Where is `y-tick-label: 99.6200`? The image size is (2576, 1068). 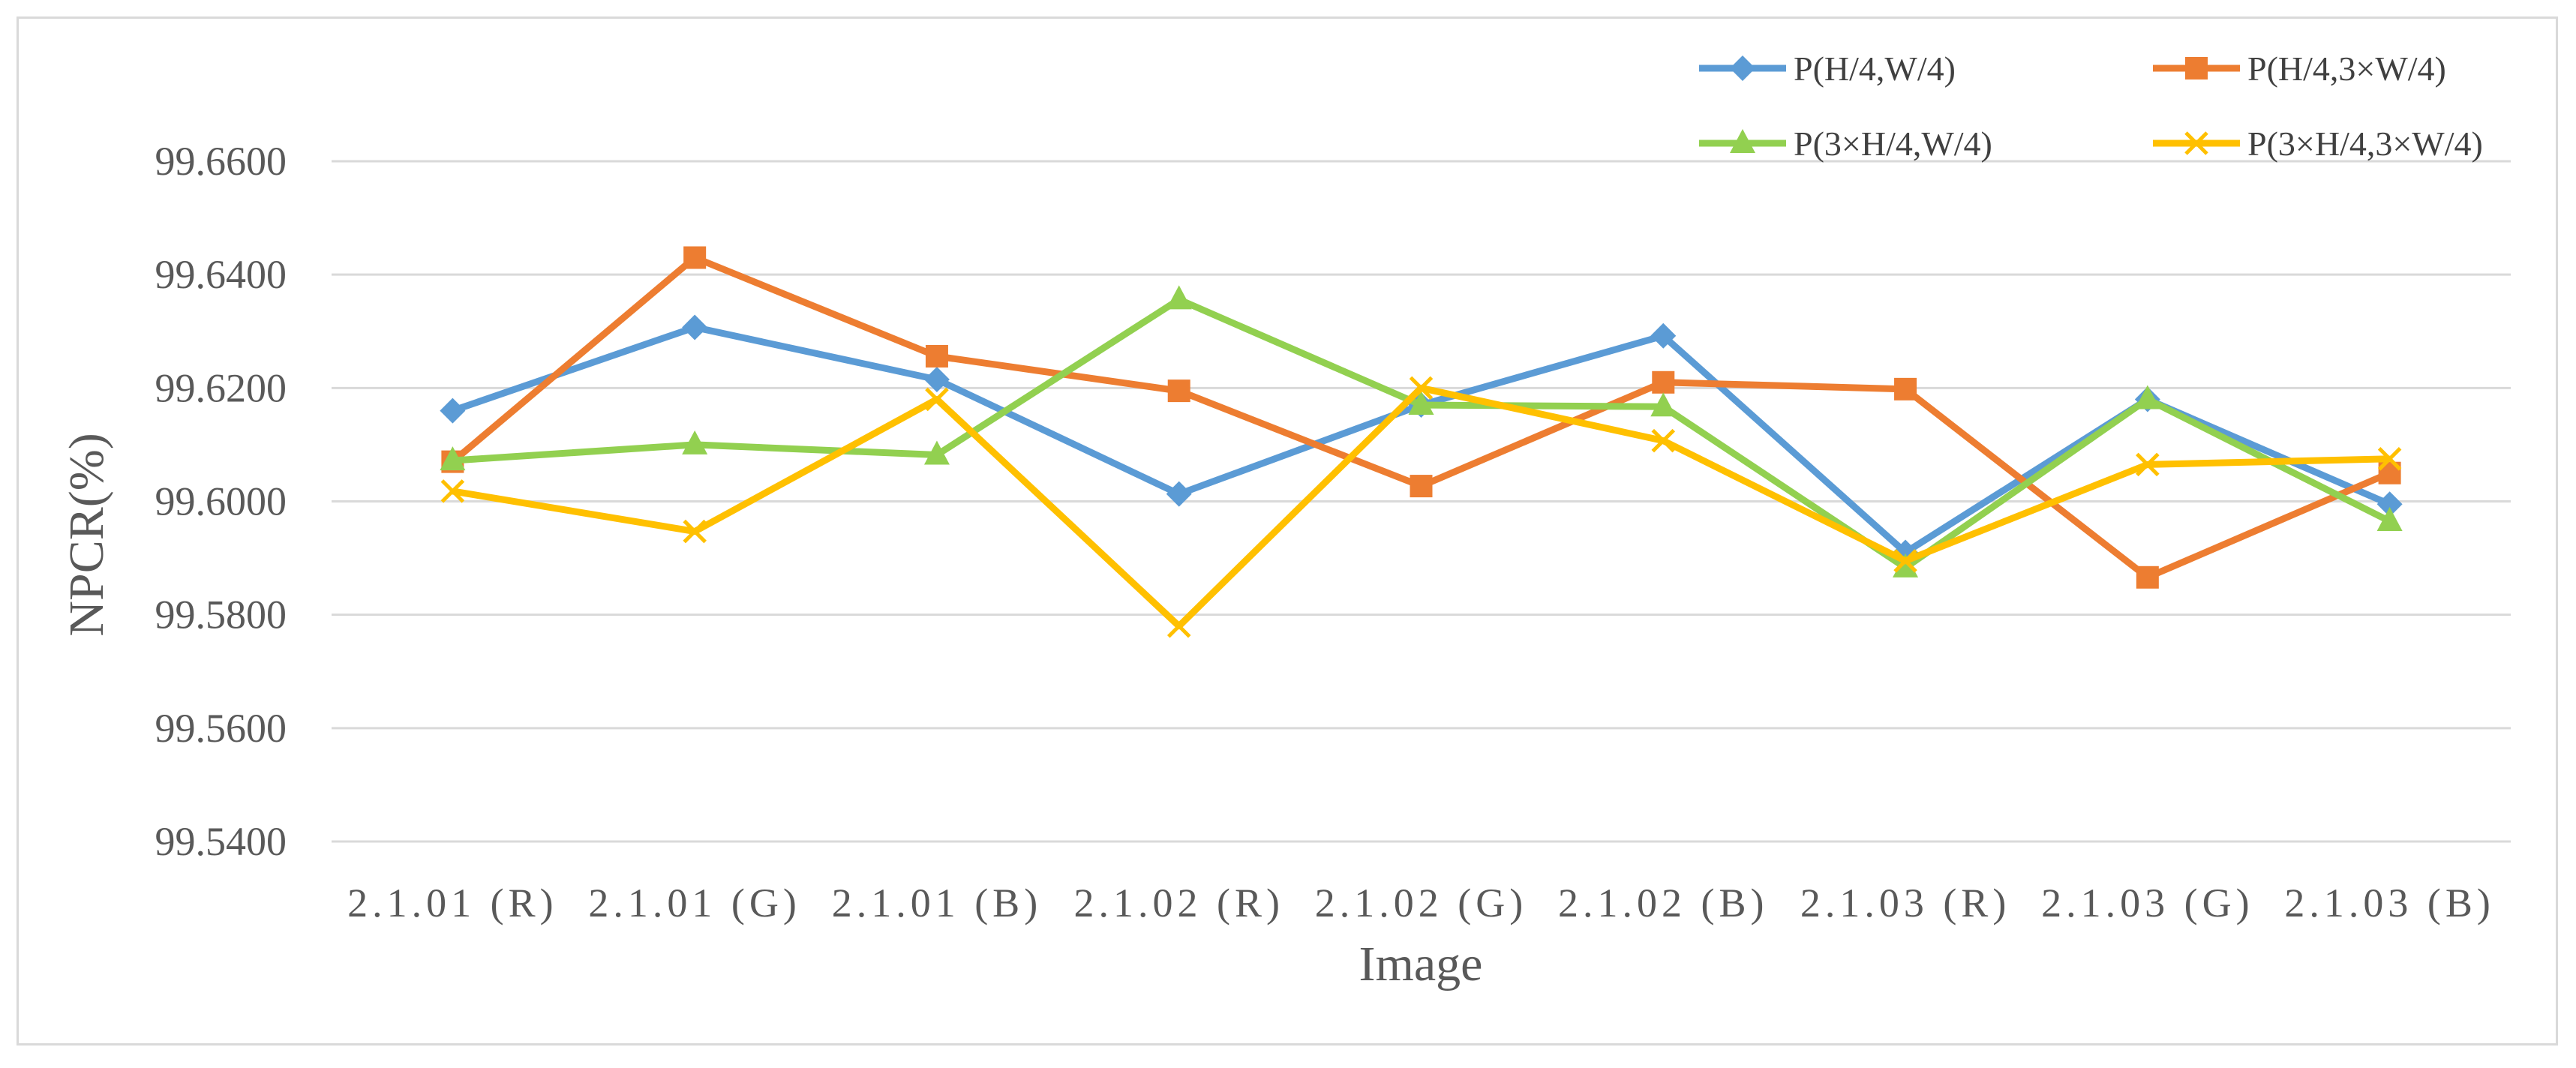 y-tick-label: 99.6200 is located at coordinates (221, 387).